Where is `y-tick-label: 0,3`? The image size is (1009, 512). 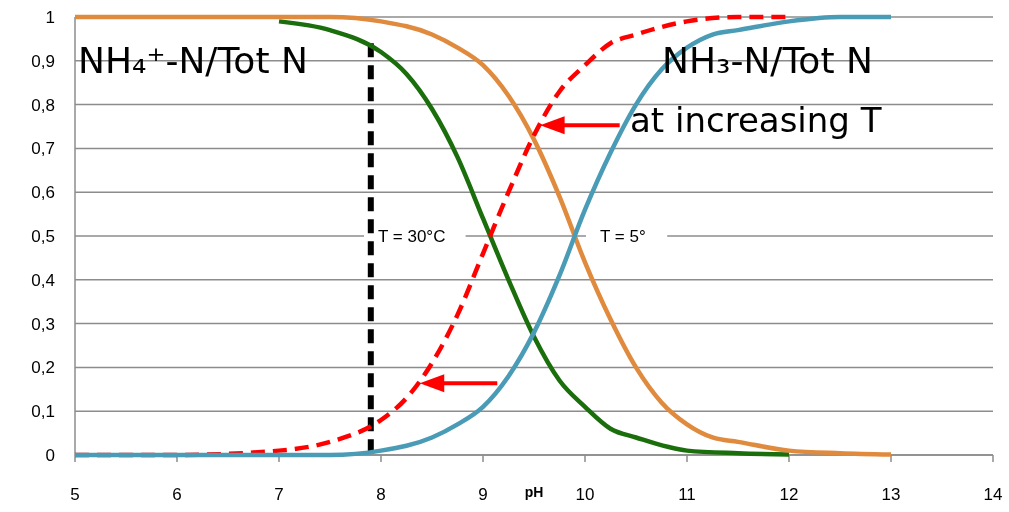
y-tick-label: 0,3 is located at coordinates (43, 324).